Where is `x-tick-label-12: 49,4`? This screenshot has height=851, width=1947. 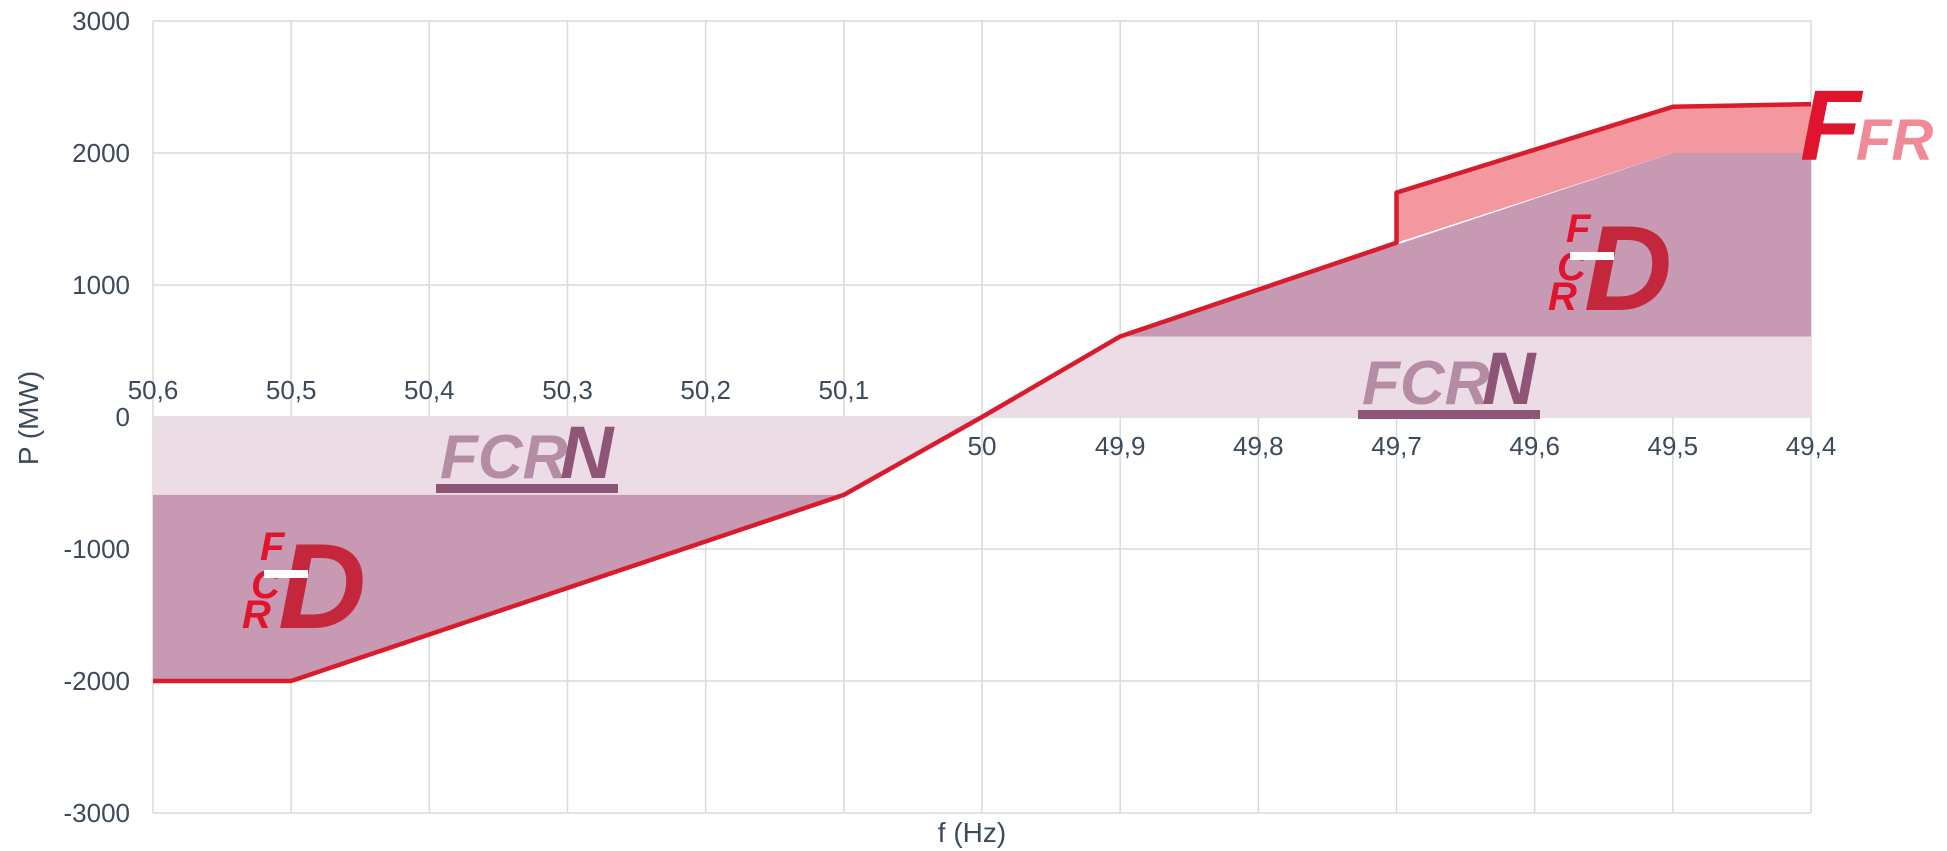 x-tick-label-12: 49,4 is located at coordinates (1811, 446).